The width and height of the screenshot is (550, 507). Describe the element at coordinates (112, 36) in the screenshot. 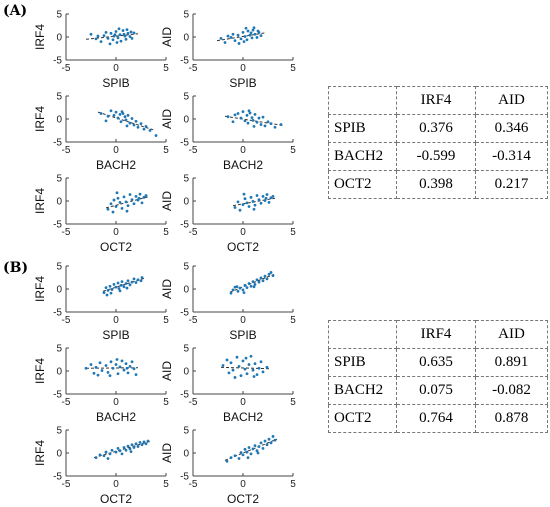

I see `trend-line` at that location.